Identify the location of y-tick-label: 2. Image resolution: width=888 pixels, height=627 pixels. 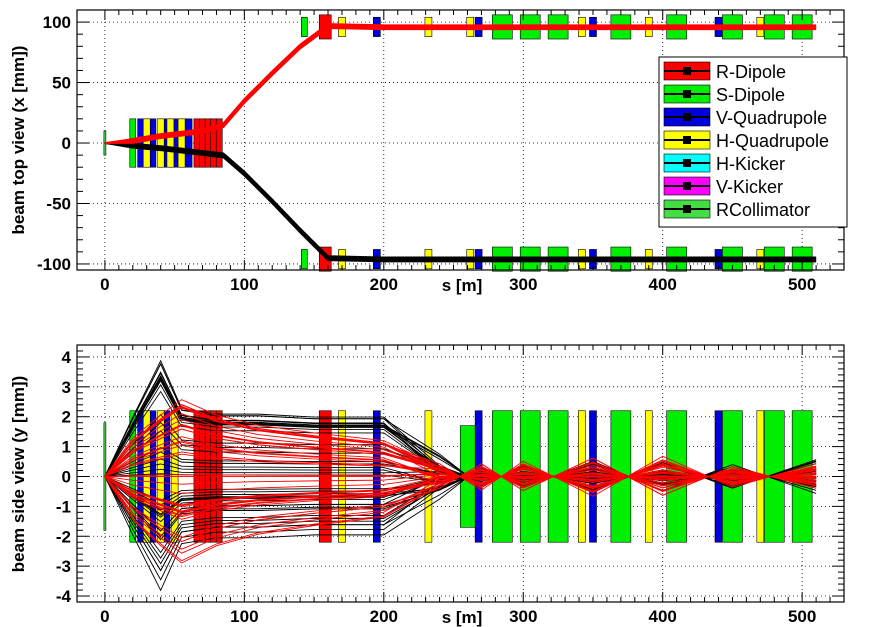
(66, 417).